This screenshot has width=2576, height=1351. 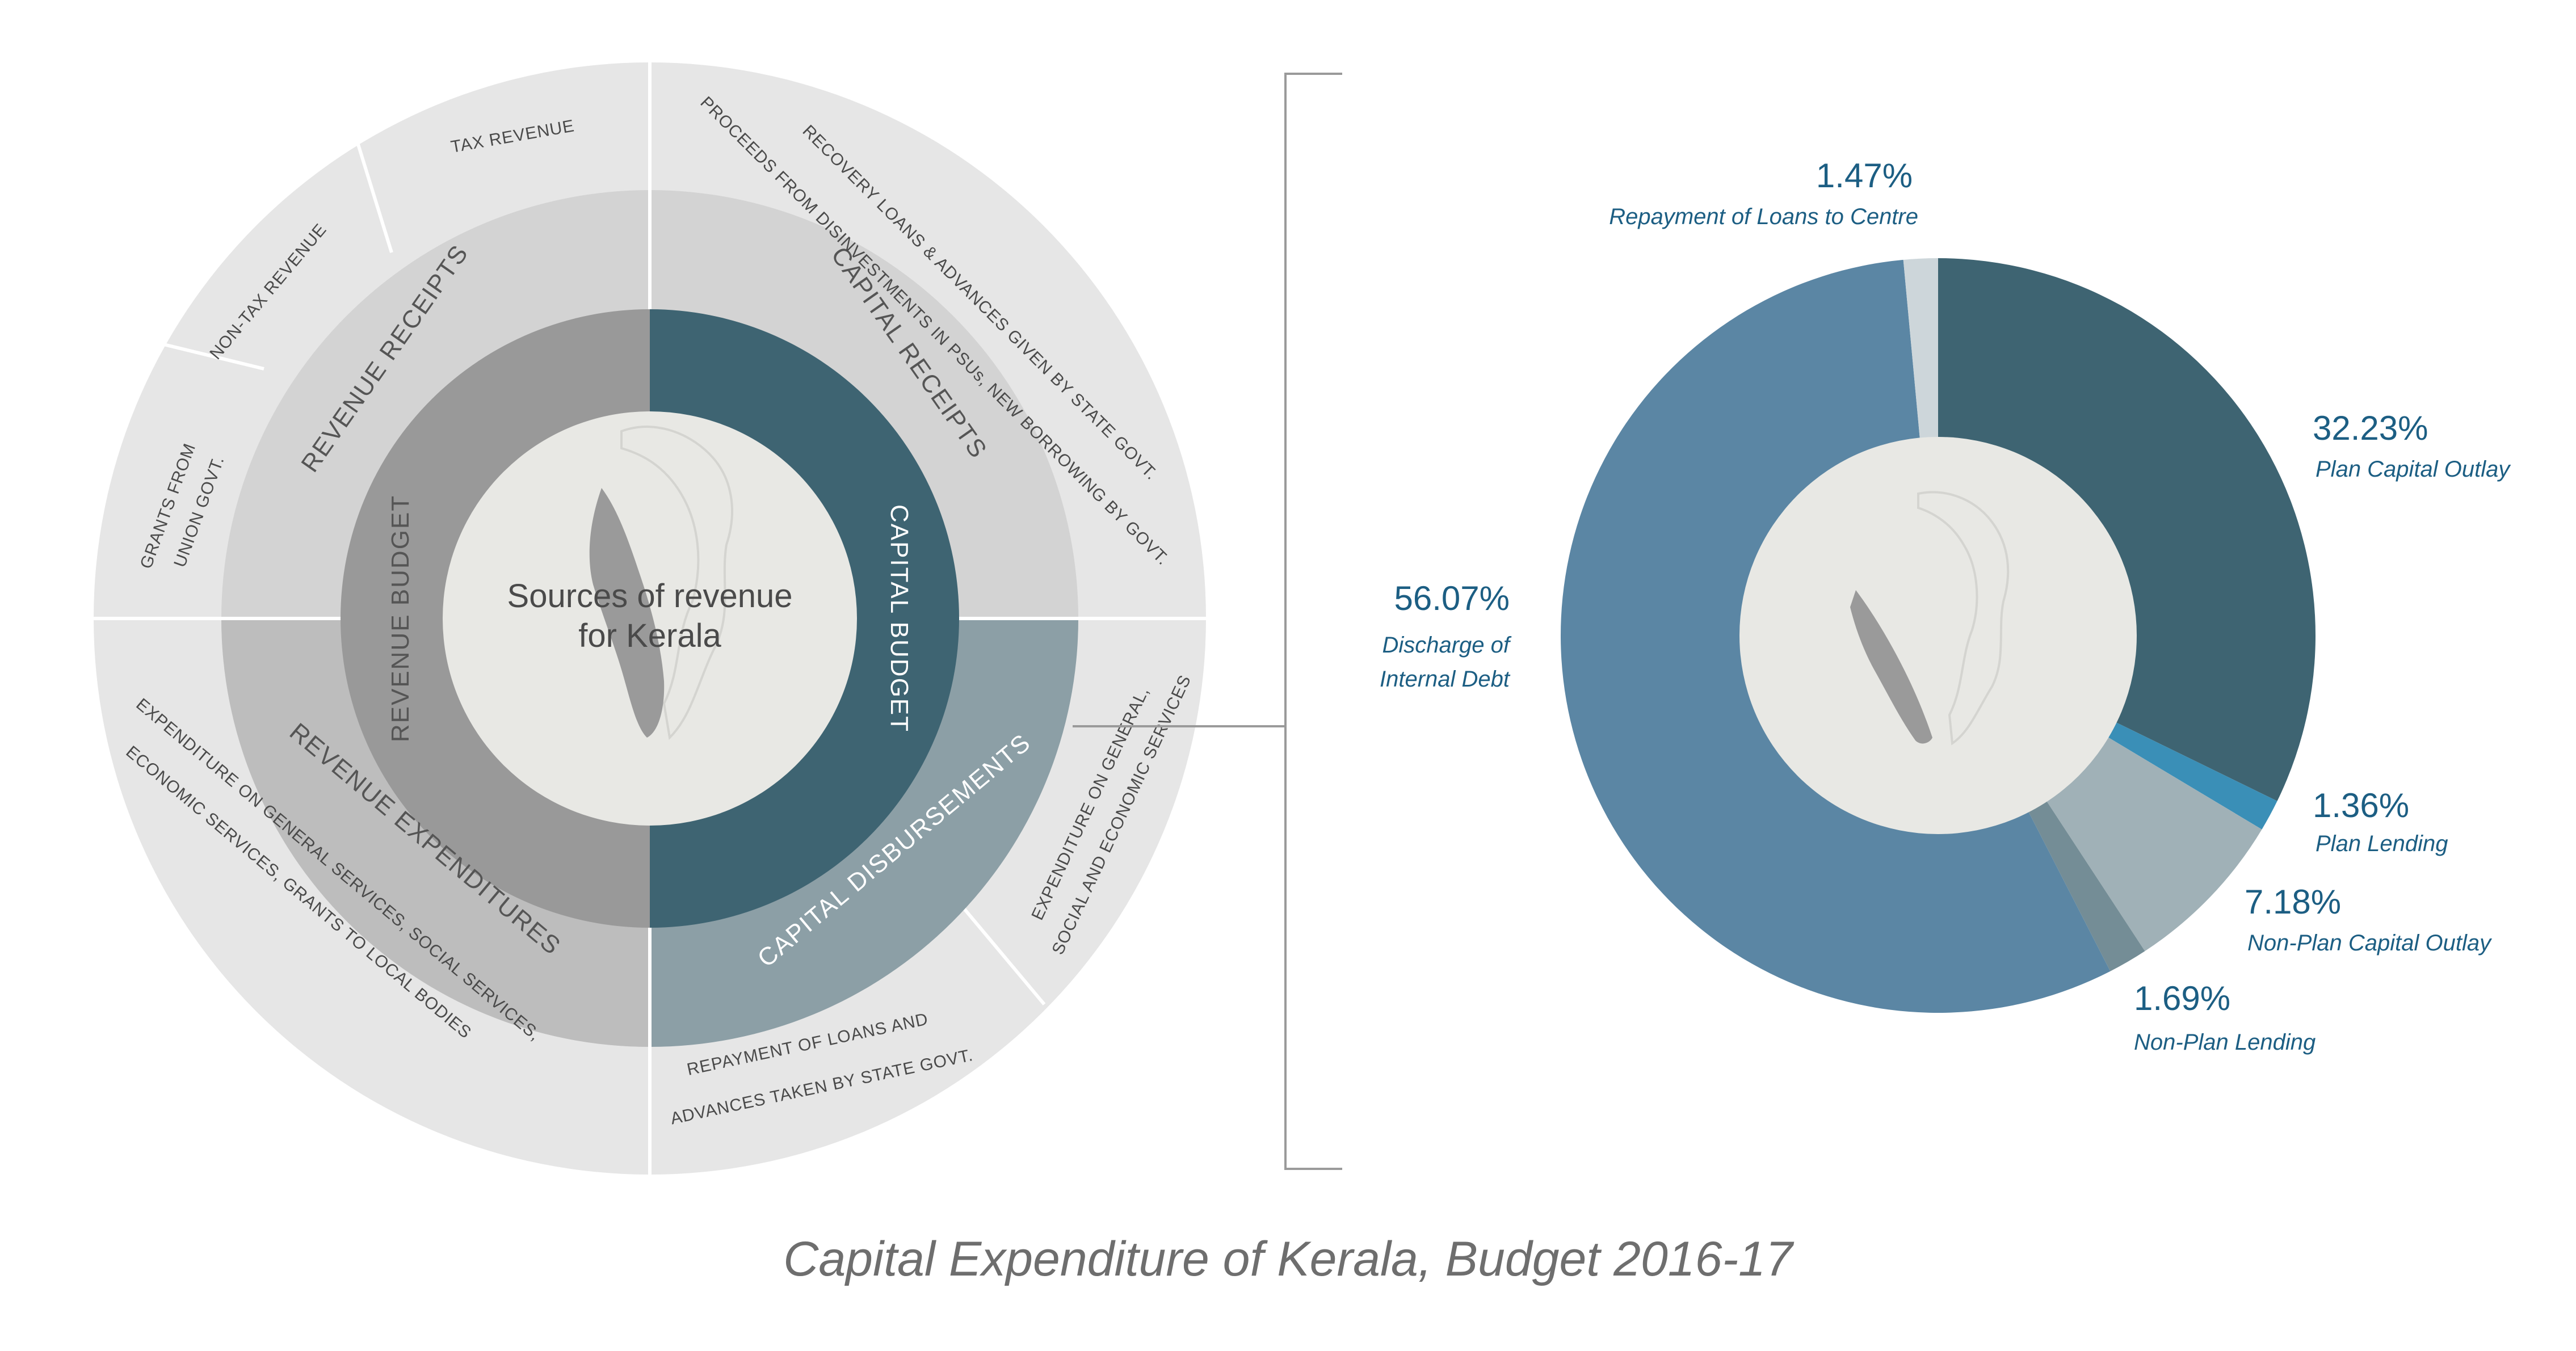 What do you see at coordinates (1864, 176) in the screenshot?
I see `label-pct-repayment-loans-centre: 1.47%` at bounding box center [1864, 176].